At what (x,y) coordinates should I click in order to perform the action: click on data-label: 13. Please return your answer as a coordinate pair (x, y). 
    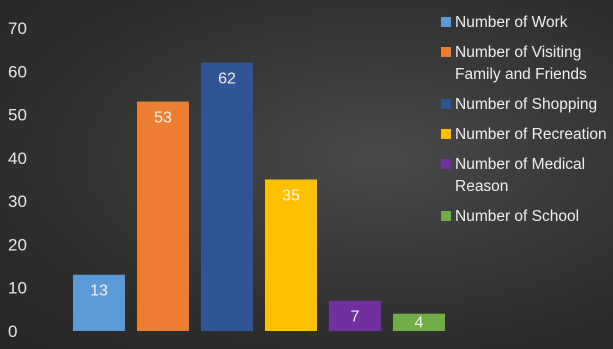
    Looking at the image, I should click on (99, 291).